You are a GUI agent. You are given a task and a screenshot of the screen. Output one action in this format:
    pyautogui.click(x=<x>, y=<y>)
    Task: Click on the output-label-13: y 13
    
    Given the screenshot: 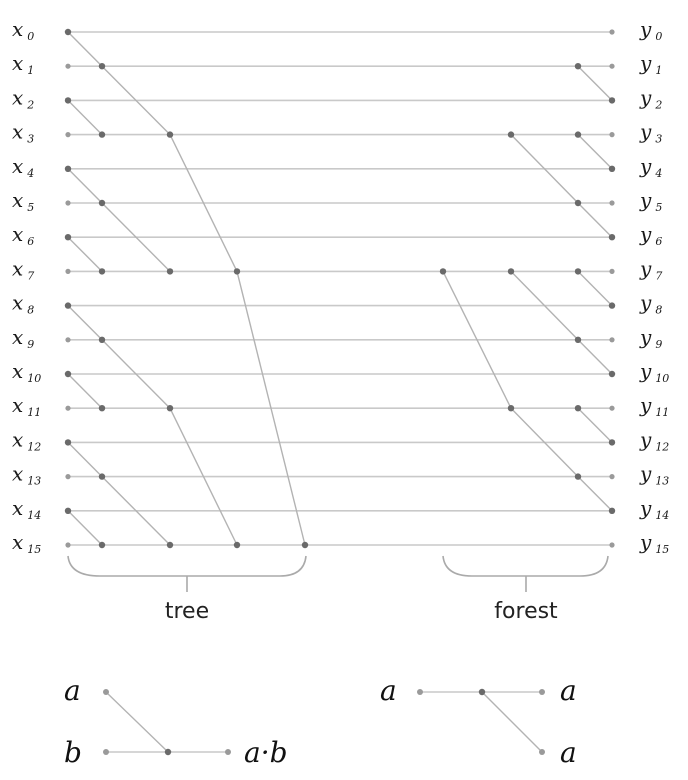 What is the action you would take?
    pyautogui.click(x=654, y=475)
    